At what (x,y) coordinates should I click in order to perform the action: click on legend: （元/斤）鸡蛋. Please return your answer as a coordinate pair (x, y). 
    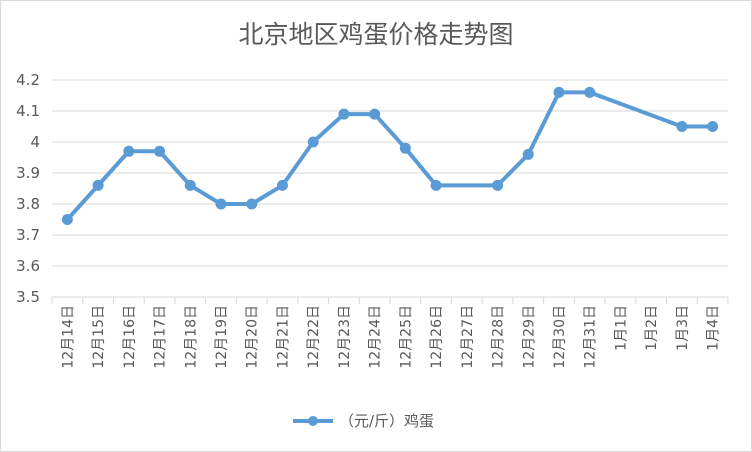
    Looking at the image, I should click on (363, 421).